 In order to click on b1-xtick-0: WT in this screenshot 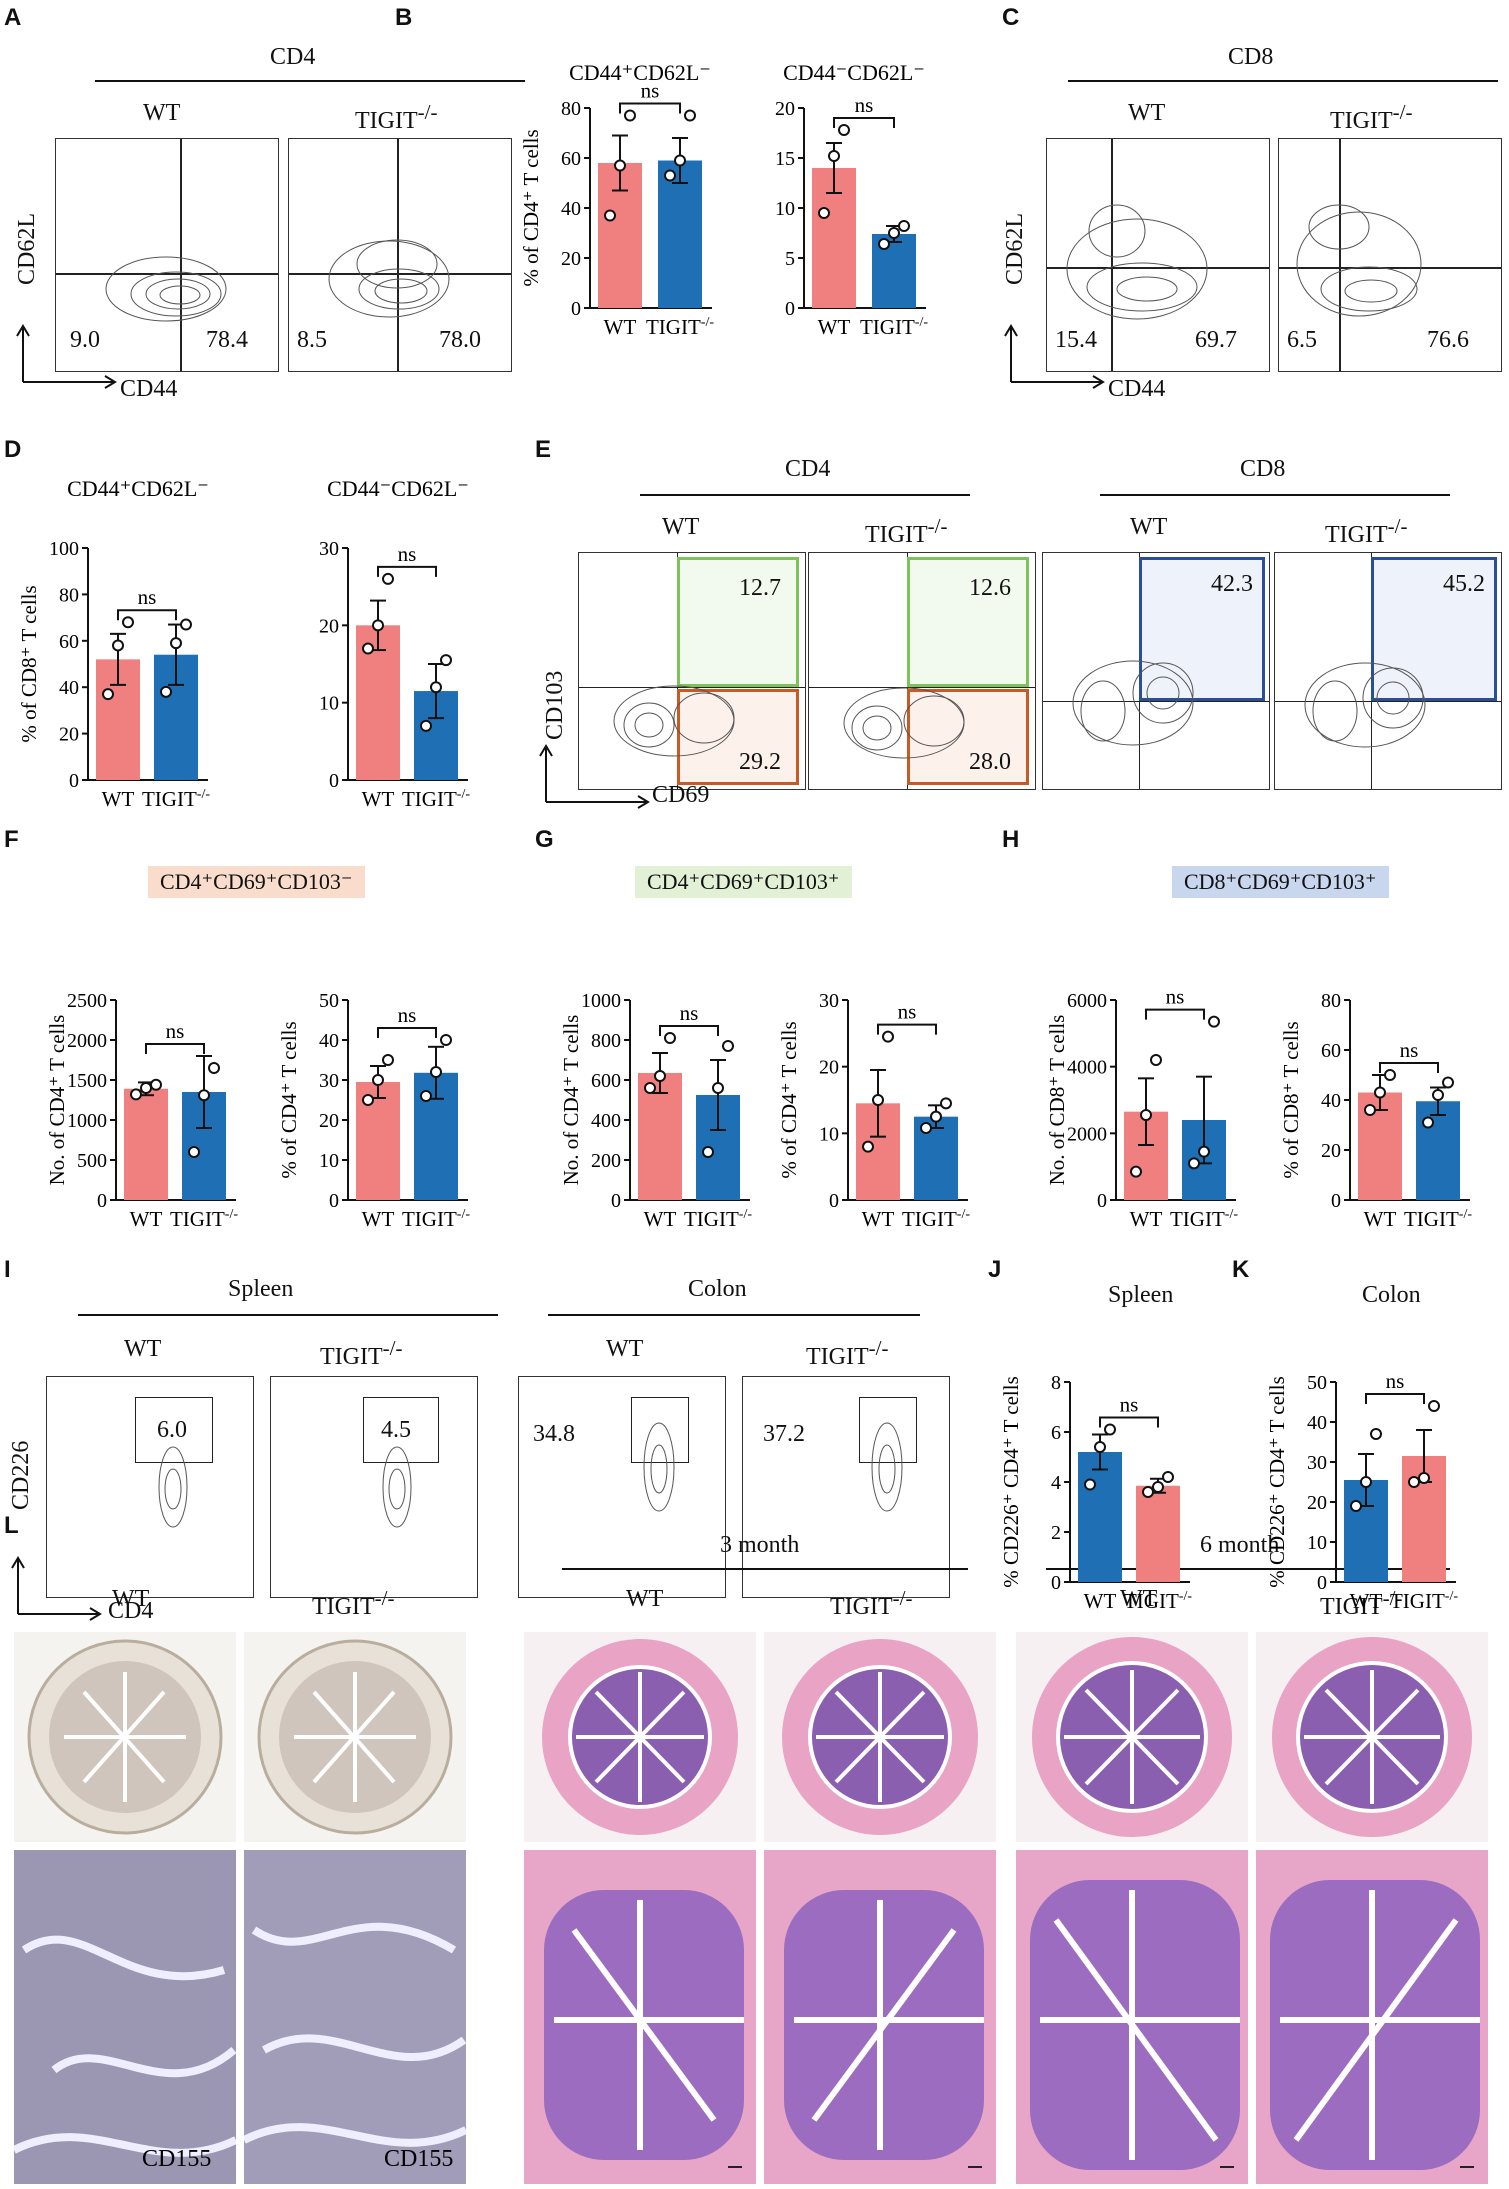, I will do `click(620, 327)`.